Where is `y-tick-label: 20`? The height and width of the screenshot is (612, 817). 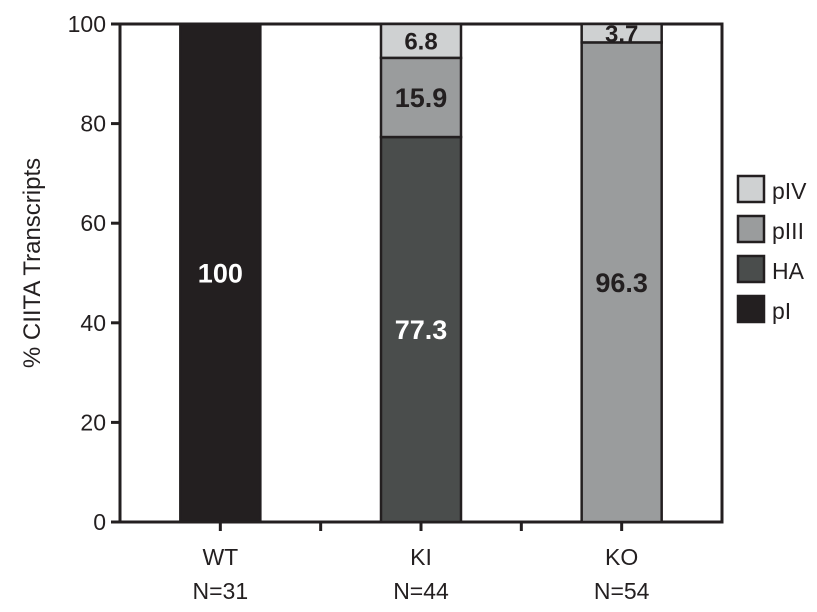
y-tick-label: 20 is located at coordinates (93, 422).